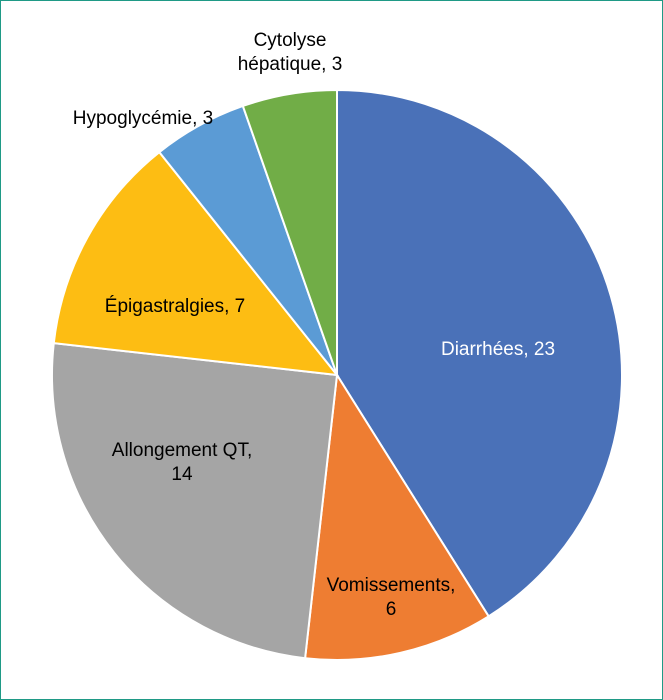 This screenshot has width=663, height=700. I want to click on data-label-line: Hypoglycémie, 3, so click(143, 118).